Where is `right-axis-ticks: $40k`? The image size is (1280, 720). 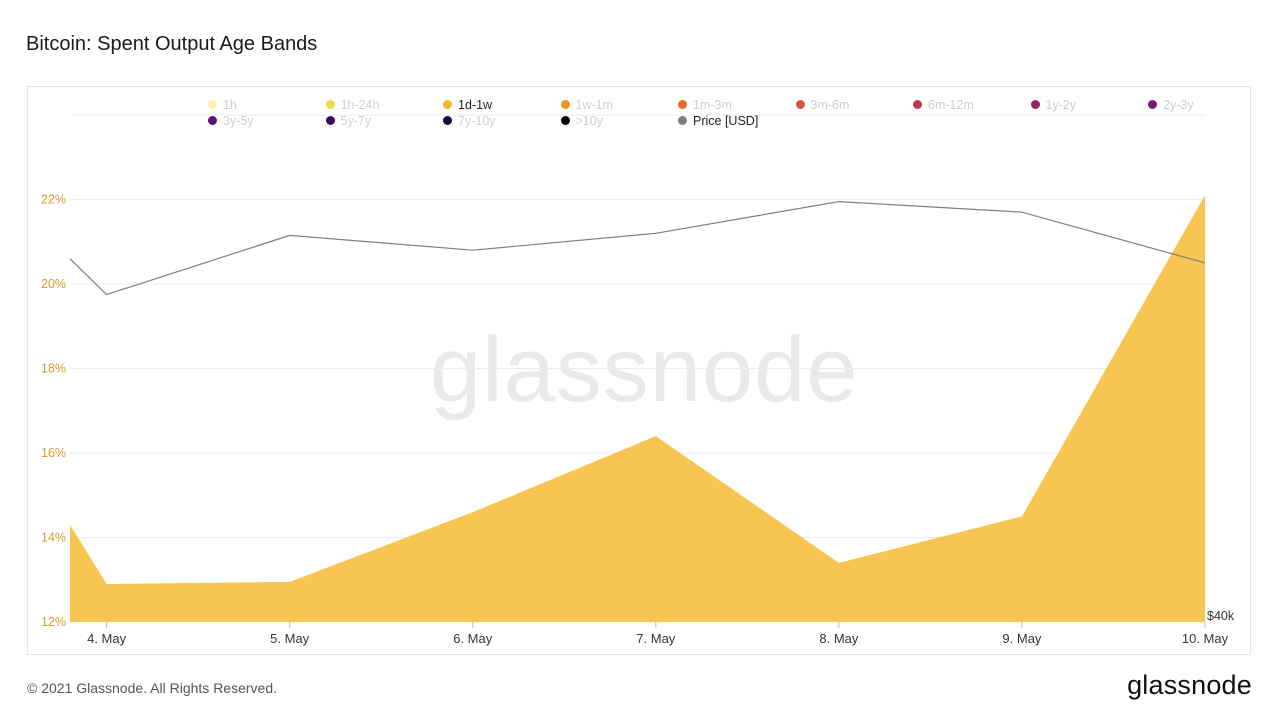 right-axis-ticks: $40k is located at coordinates (1221, 616).